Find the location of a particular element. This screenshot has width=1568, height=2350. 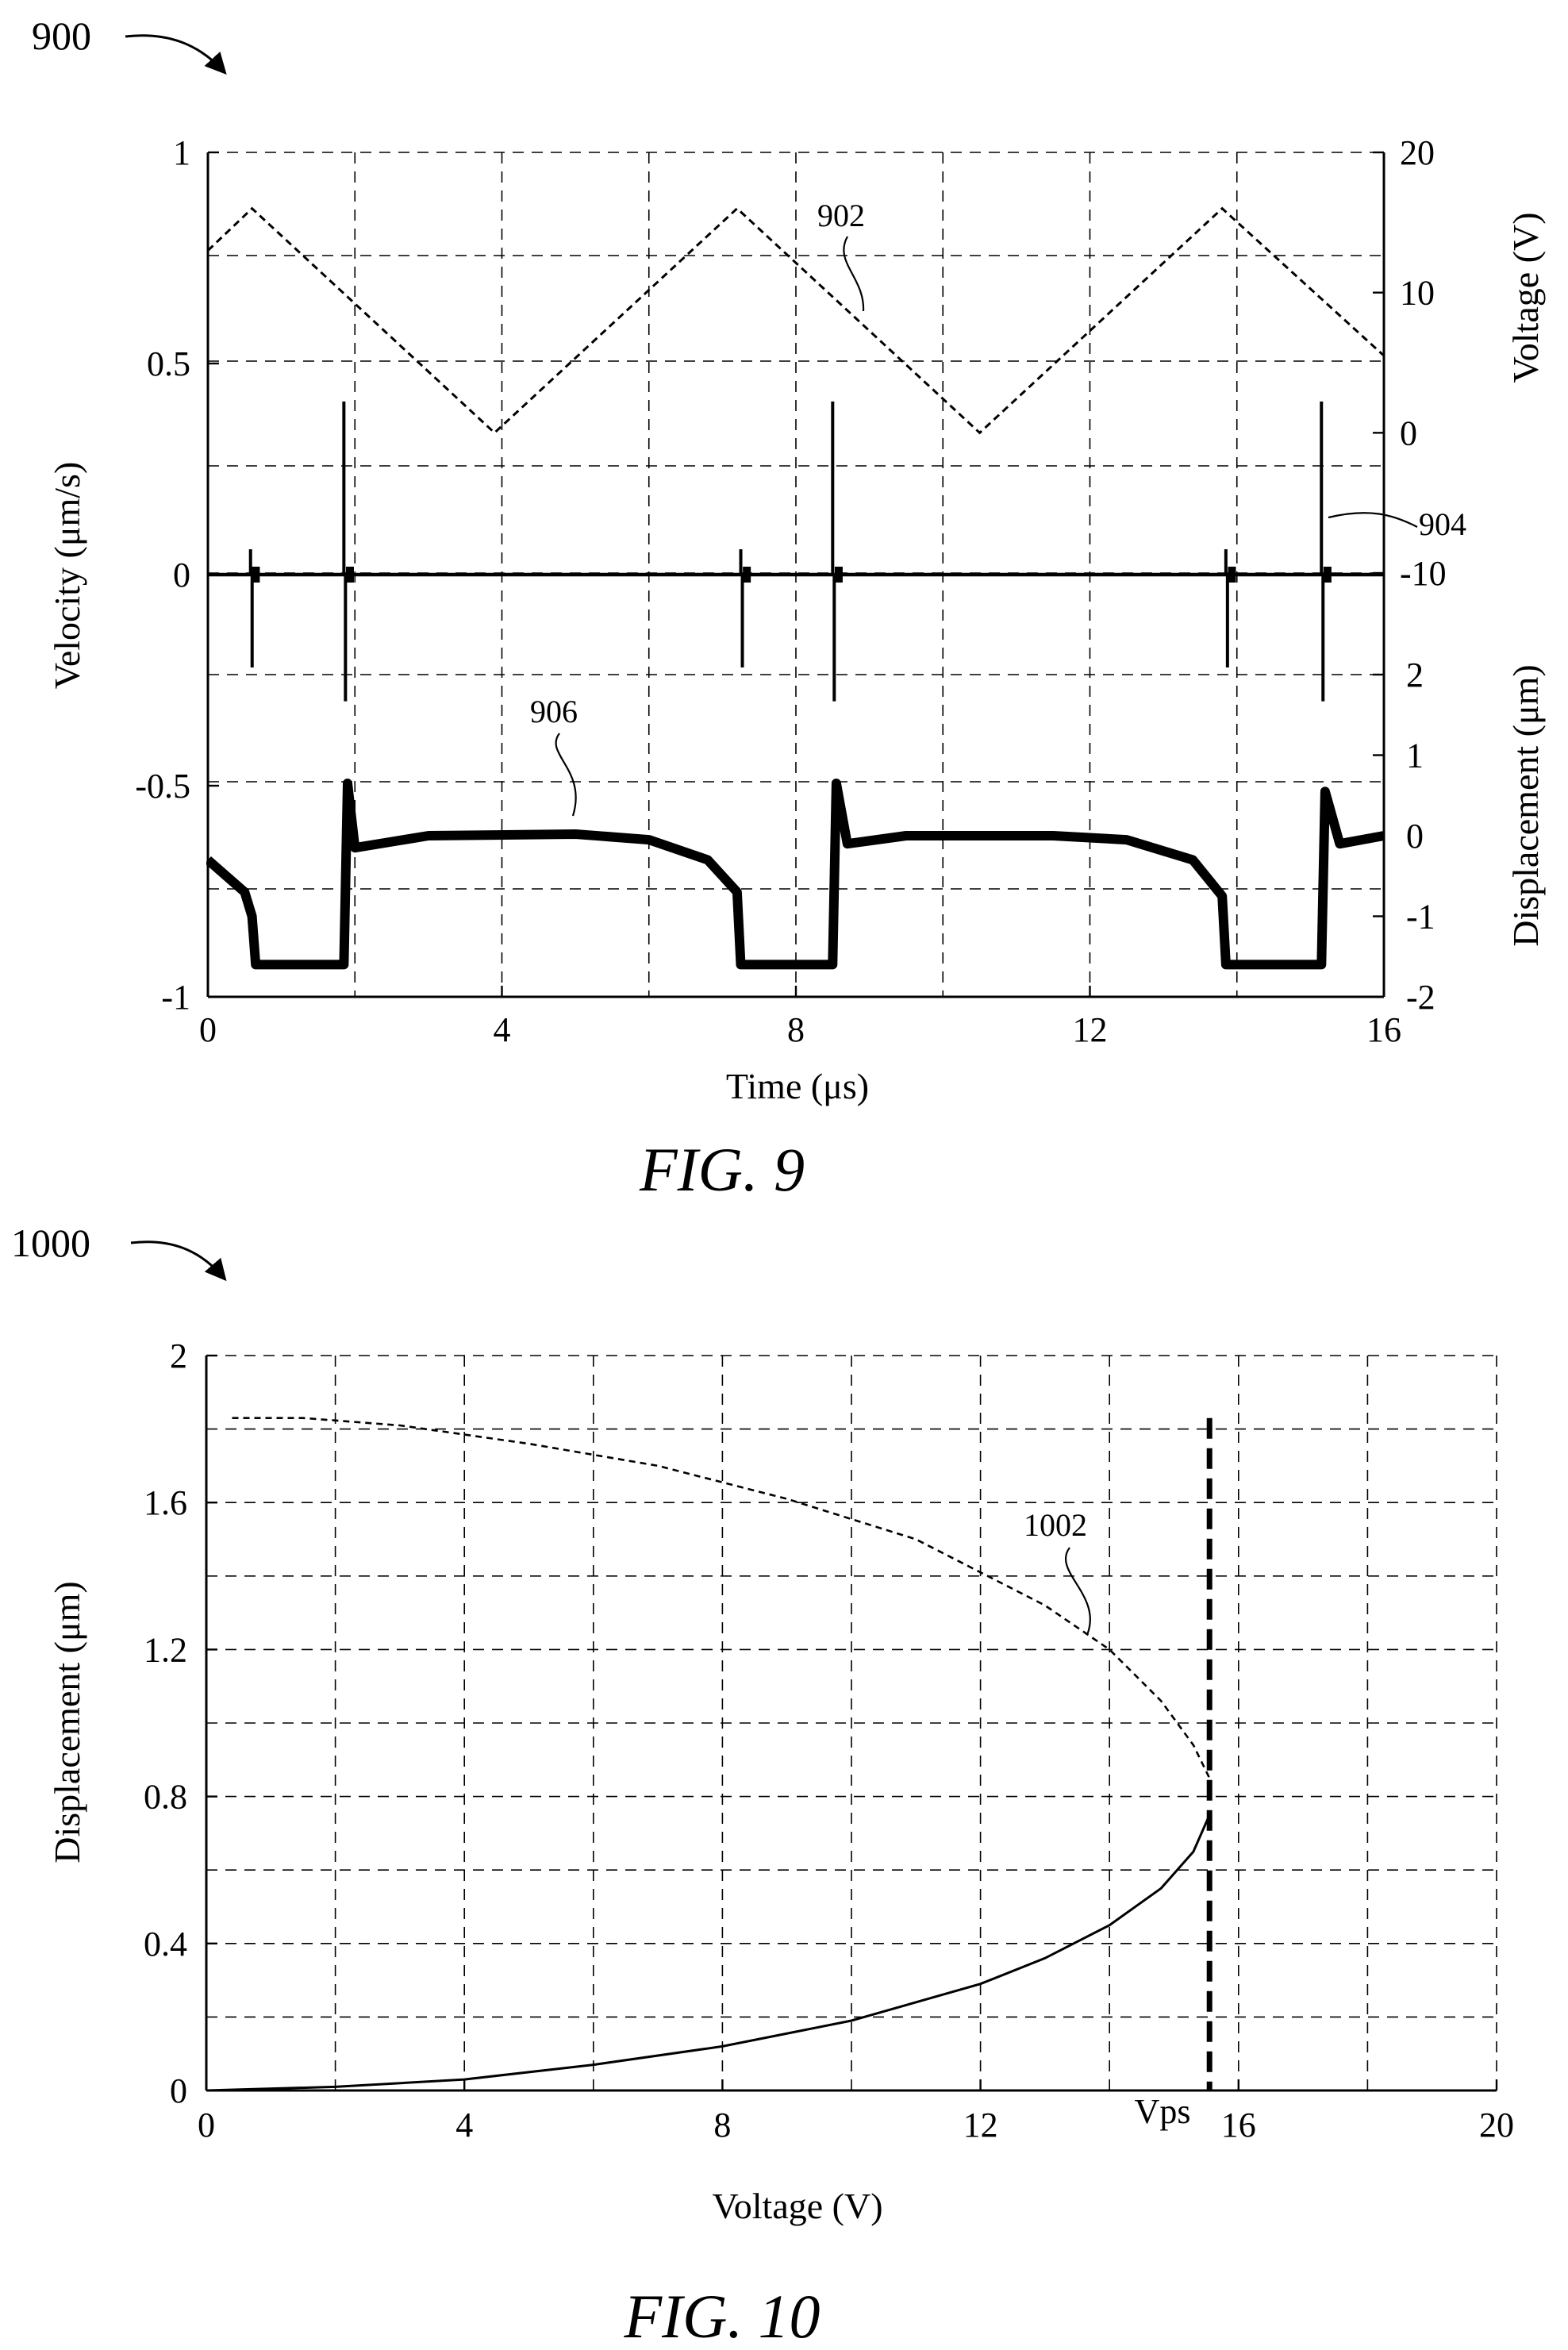

fig9-voltage-tick-label: 20 is located at coordinates (1417, 152).